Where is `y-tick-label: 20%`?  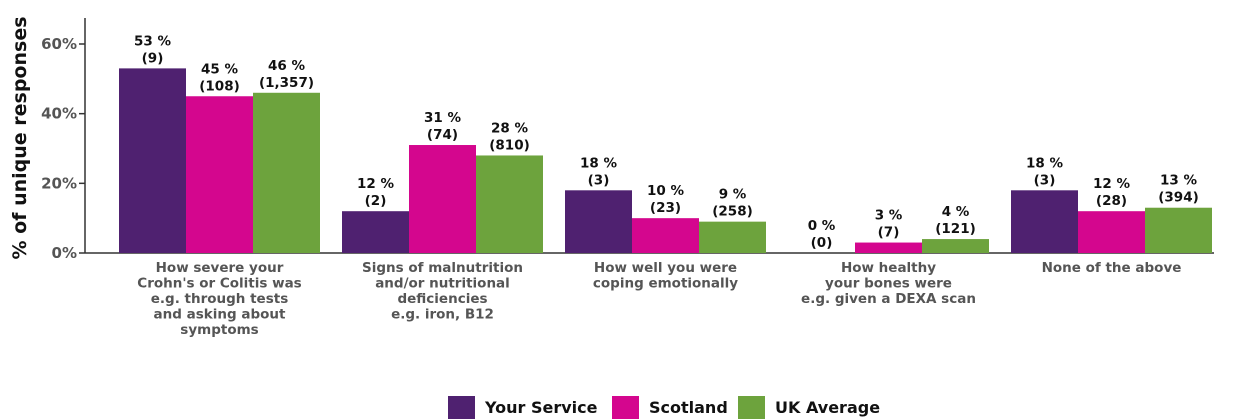 y-tick-label: 20% is located at coordinates (59, 183).